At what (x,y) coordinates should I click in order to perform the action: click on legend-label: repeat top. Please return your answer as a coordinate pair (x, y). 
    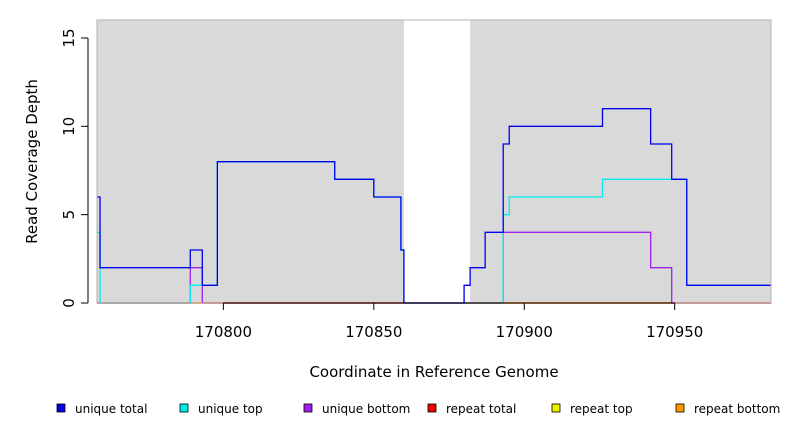
    Looking at the image, I should click on (601, 409).